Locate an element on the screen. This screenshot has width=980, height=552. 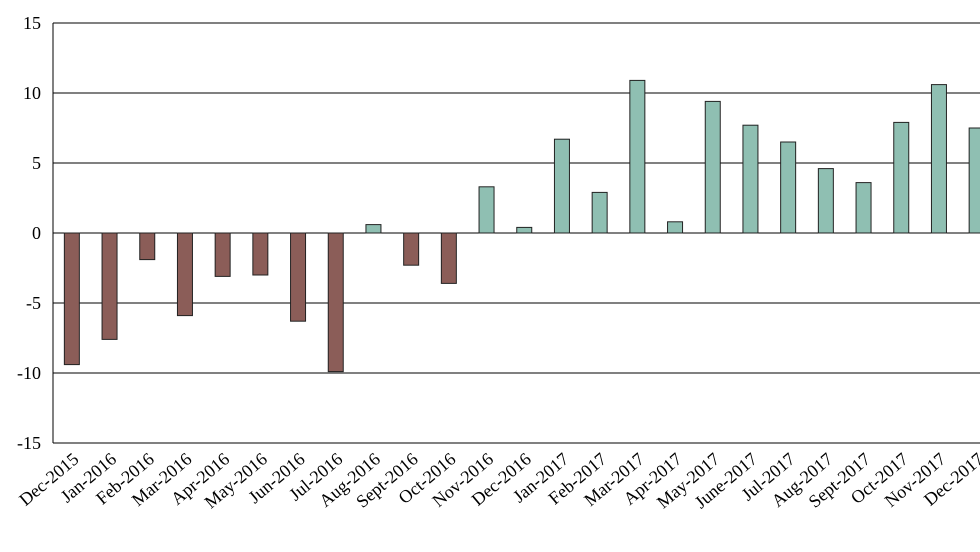
y-tick-label: 0 is located at coordinates (36, 233).